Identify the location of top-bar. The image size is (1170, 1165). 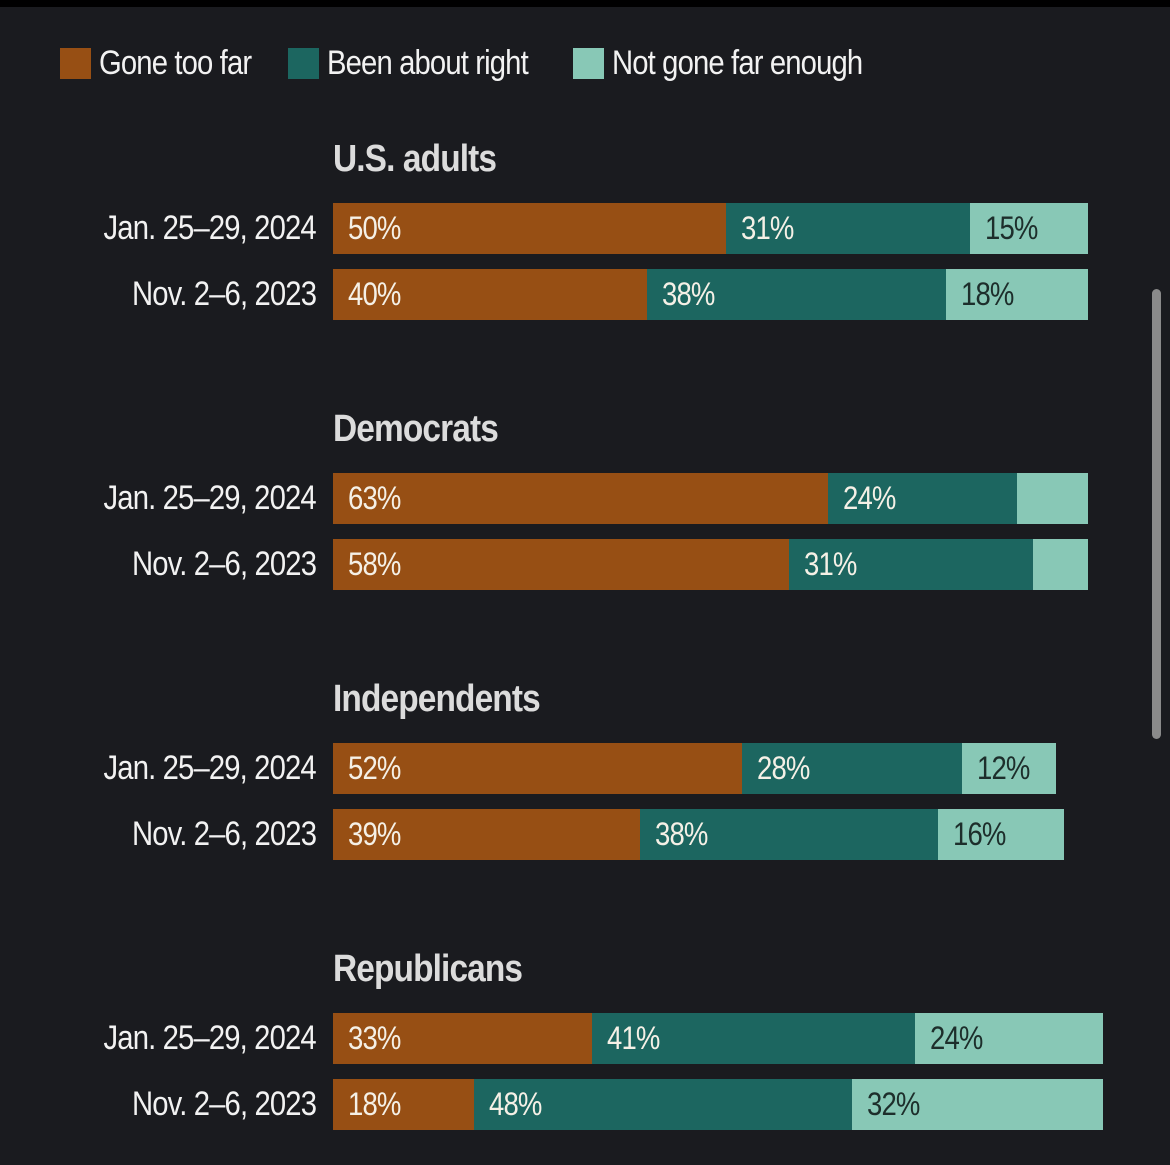
(585, 3).